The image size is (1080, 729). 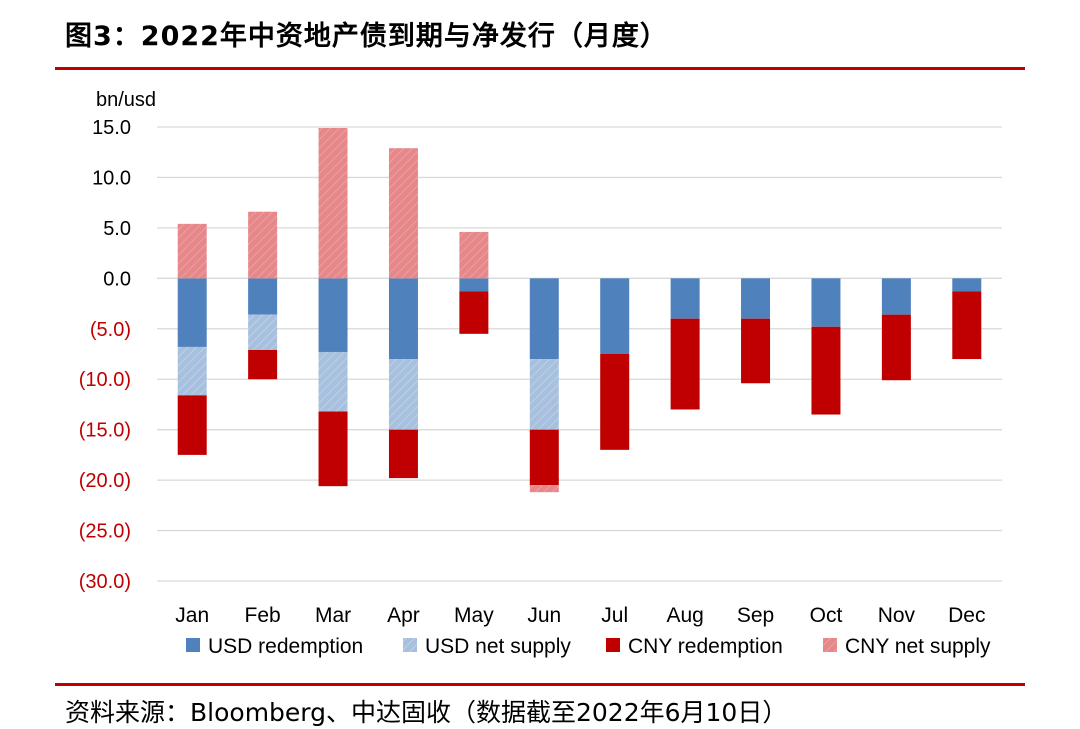 What do you see at coordinates (105, 532) in the screenshot?
I see `y-tick-label: (25.0)` at bounding box center [105, 532].